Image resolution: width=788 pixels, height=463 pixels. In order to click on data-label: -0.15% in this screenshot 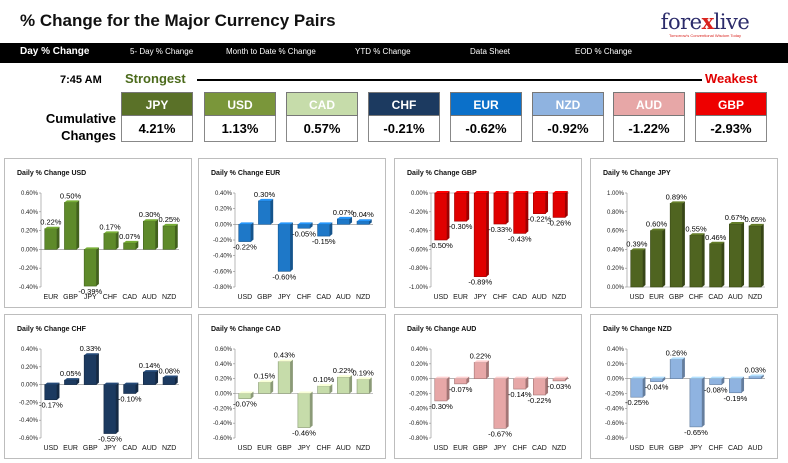, I will do `click(324, 241)`.